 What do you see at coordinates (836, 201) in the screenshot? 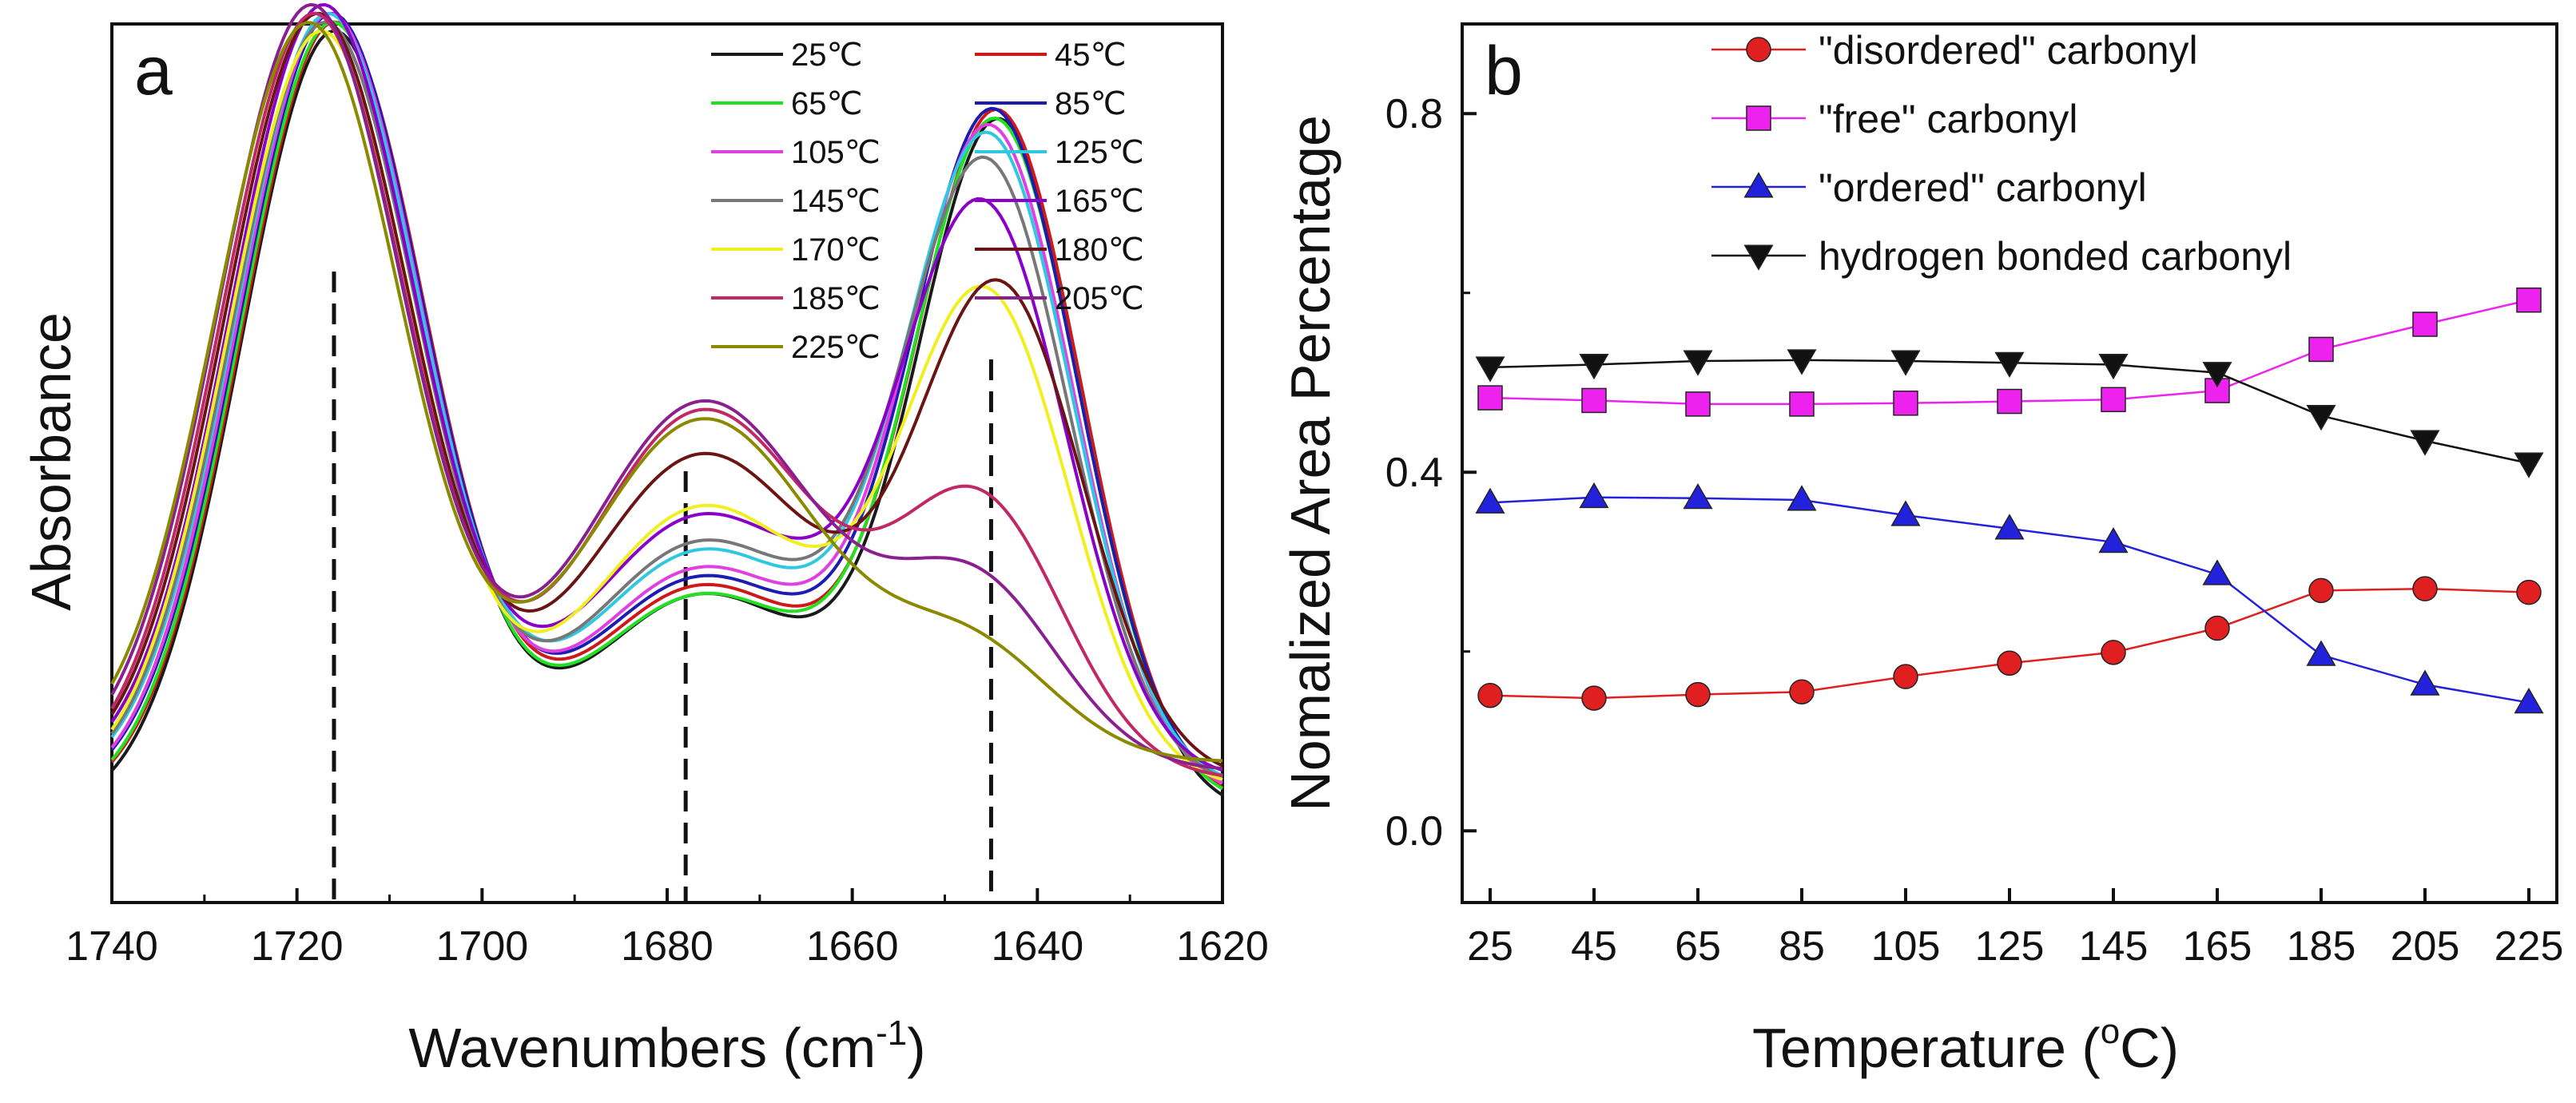
I see `legend-label-145: 145℃` at bounding box center [836, 201].